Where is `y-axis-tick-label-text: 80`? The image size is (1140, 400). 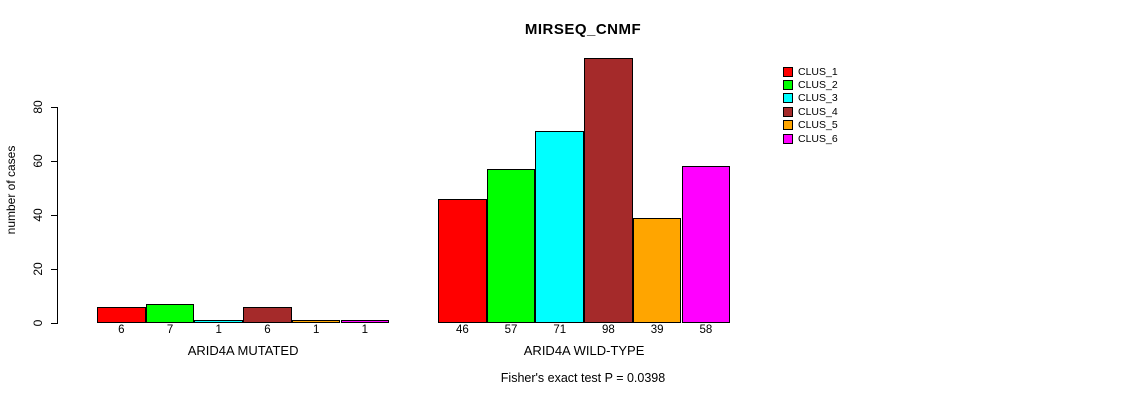
y-axis-tick-label-text: 80 is located at coordinates (38, 107).